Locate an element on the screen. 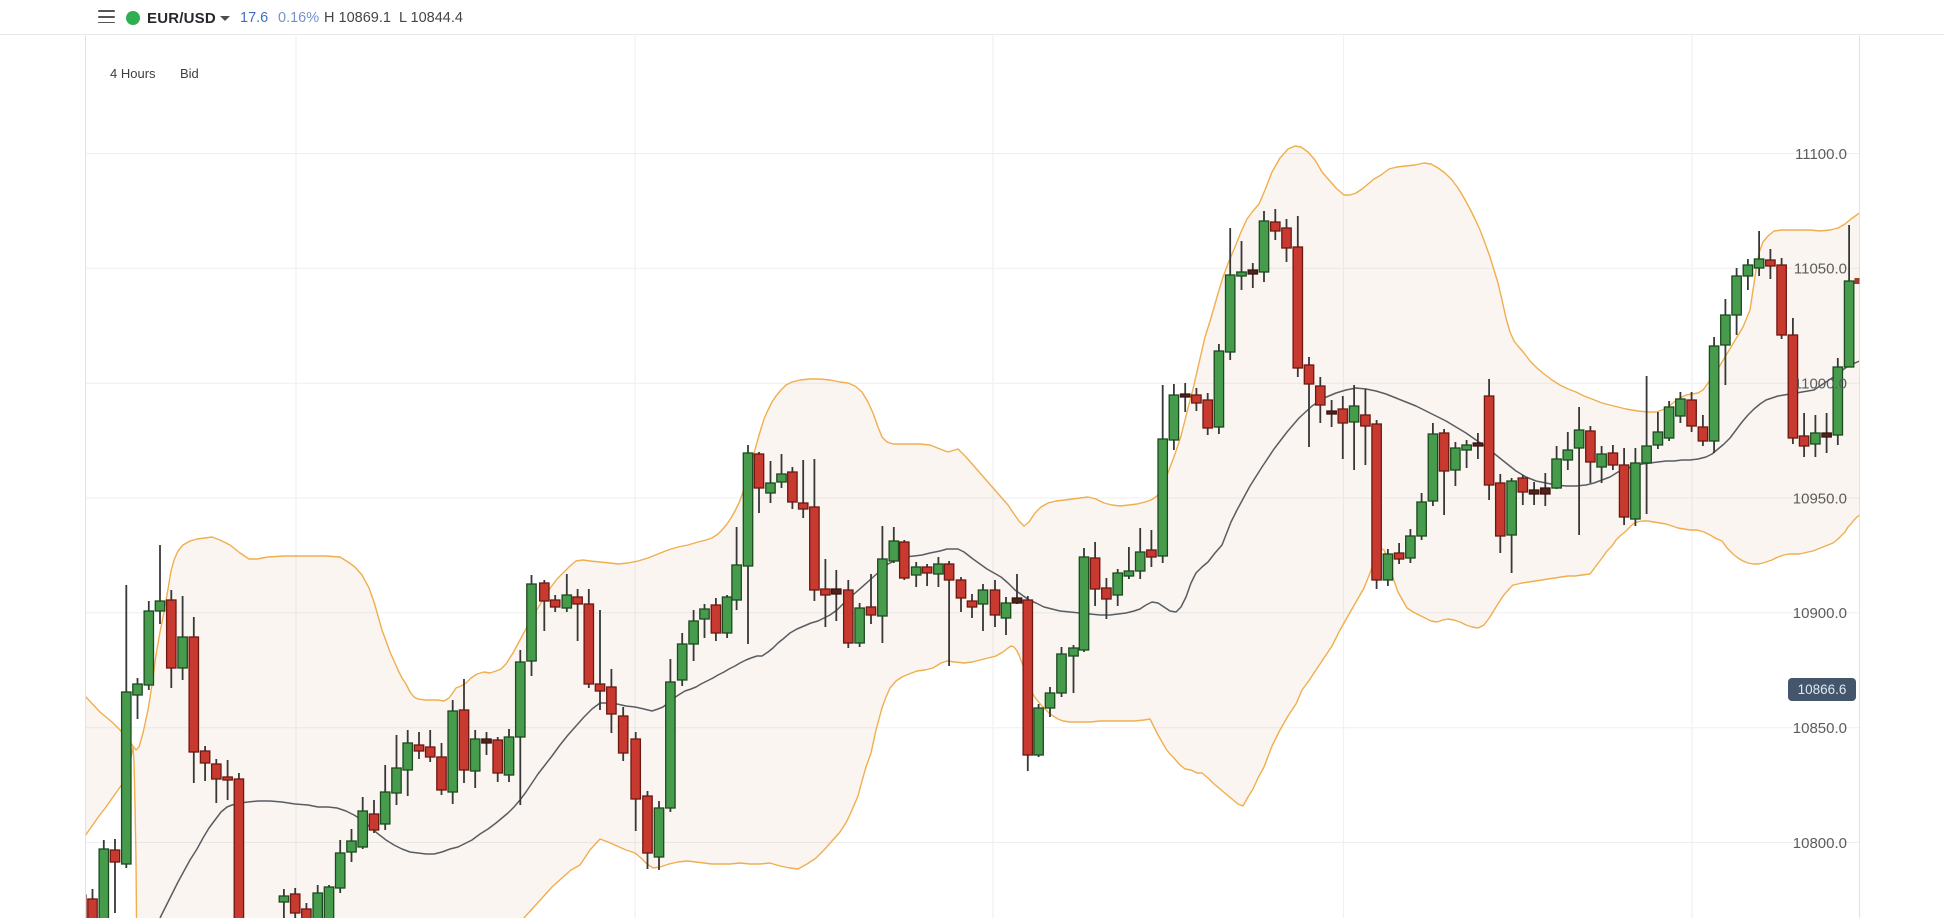 This screenshot has width=1944, height=918. svg-text: 10866.6 is located at coordinates (1822, 689).